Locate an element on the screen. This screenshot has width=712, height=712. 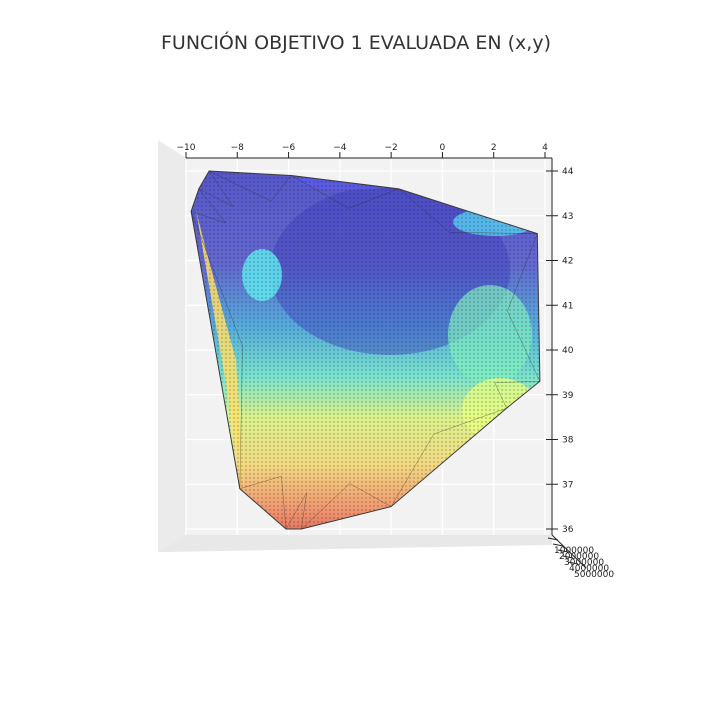
y-tick-label: 39 is located at coordinates (568, 396).